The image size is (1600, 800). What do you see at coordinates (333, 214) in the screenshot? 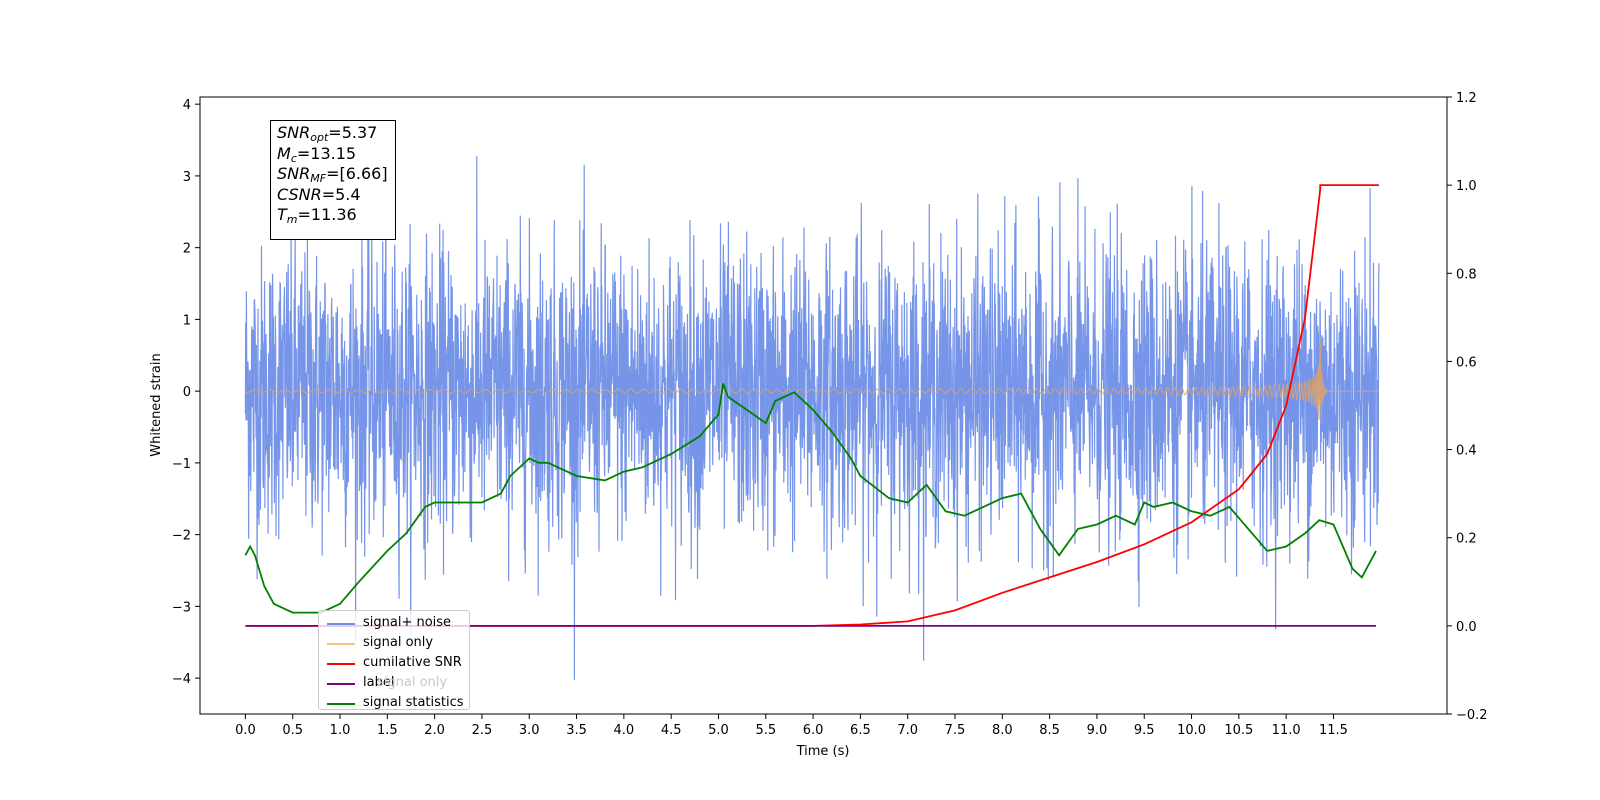
I see `tm-value: 11.36` at bounding box center [333, 214].